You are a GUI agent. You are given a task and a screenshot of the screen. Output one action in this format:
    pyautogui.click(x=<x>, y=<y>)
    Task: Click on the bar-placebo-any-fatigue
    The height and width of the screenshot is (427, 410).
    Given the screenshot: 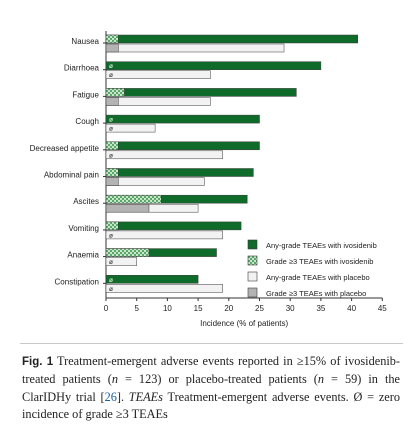 What is the action you would take?
    pyautogui.click(x=158, y=101)
    